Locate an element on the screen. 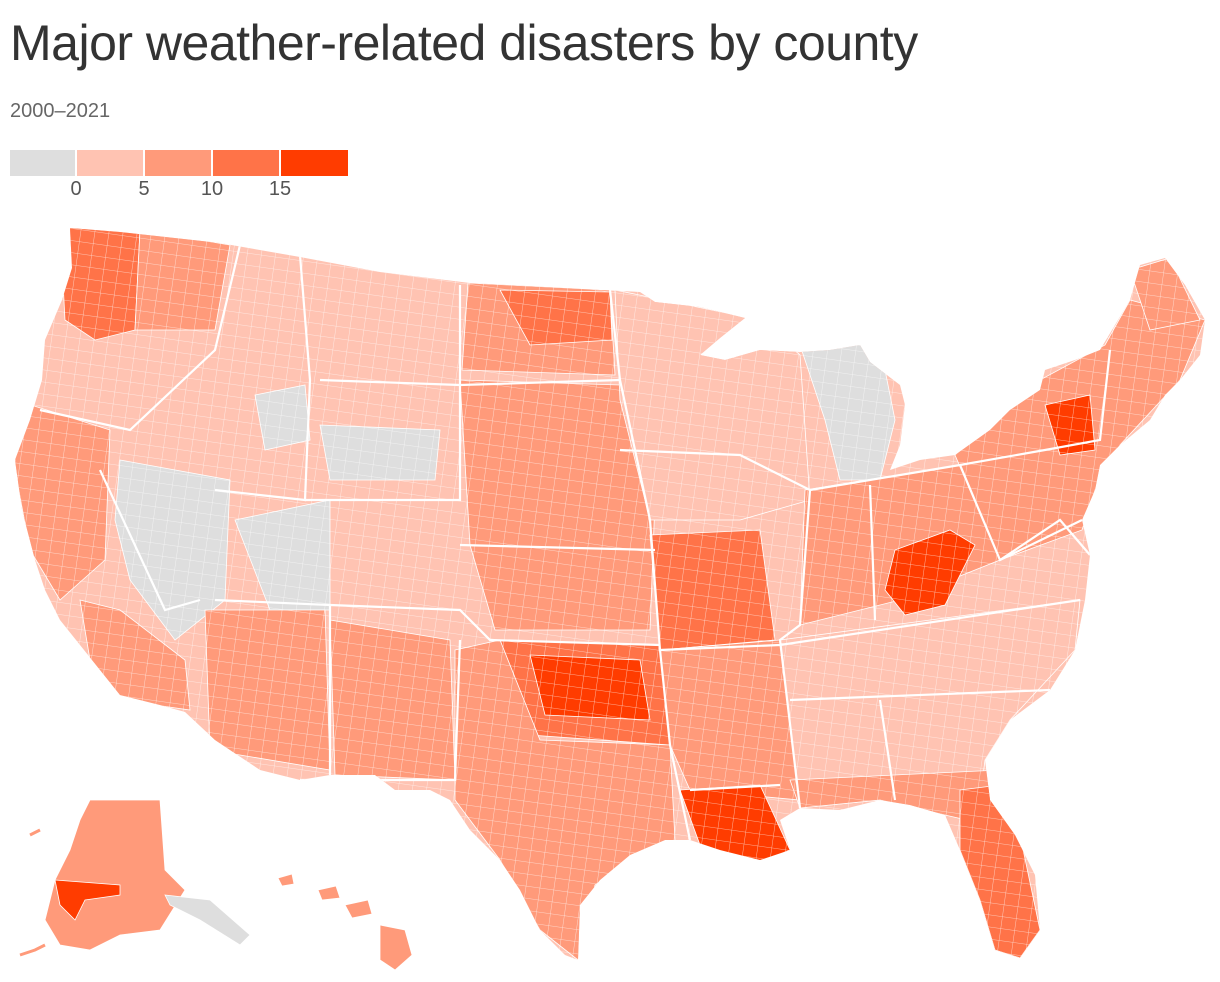 Image resolution: width=1220 pixels, height=982 pixels. region-alaska is located at coordinates (115, 875).